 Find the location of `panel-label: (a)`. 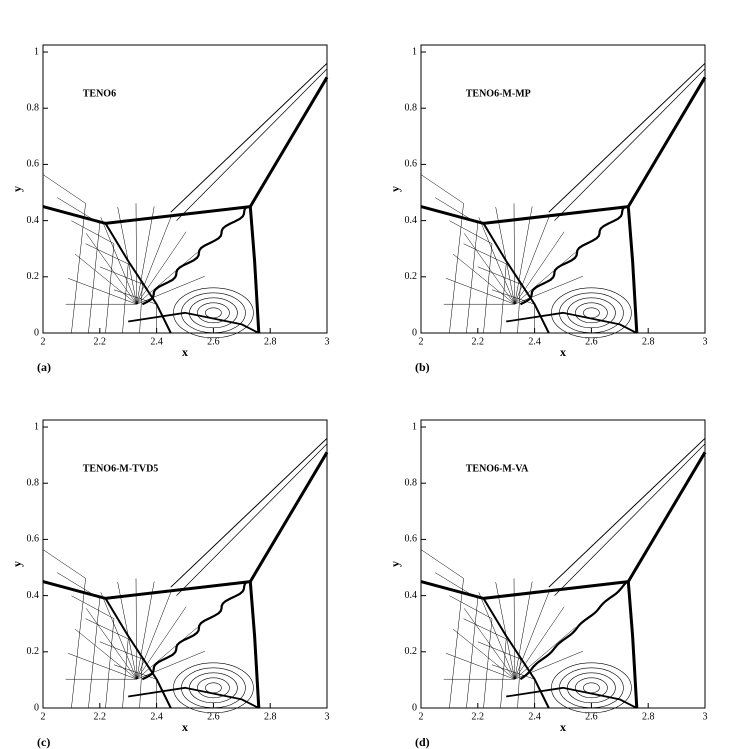

panel-label: (a) is located at coordinates (44, 367).